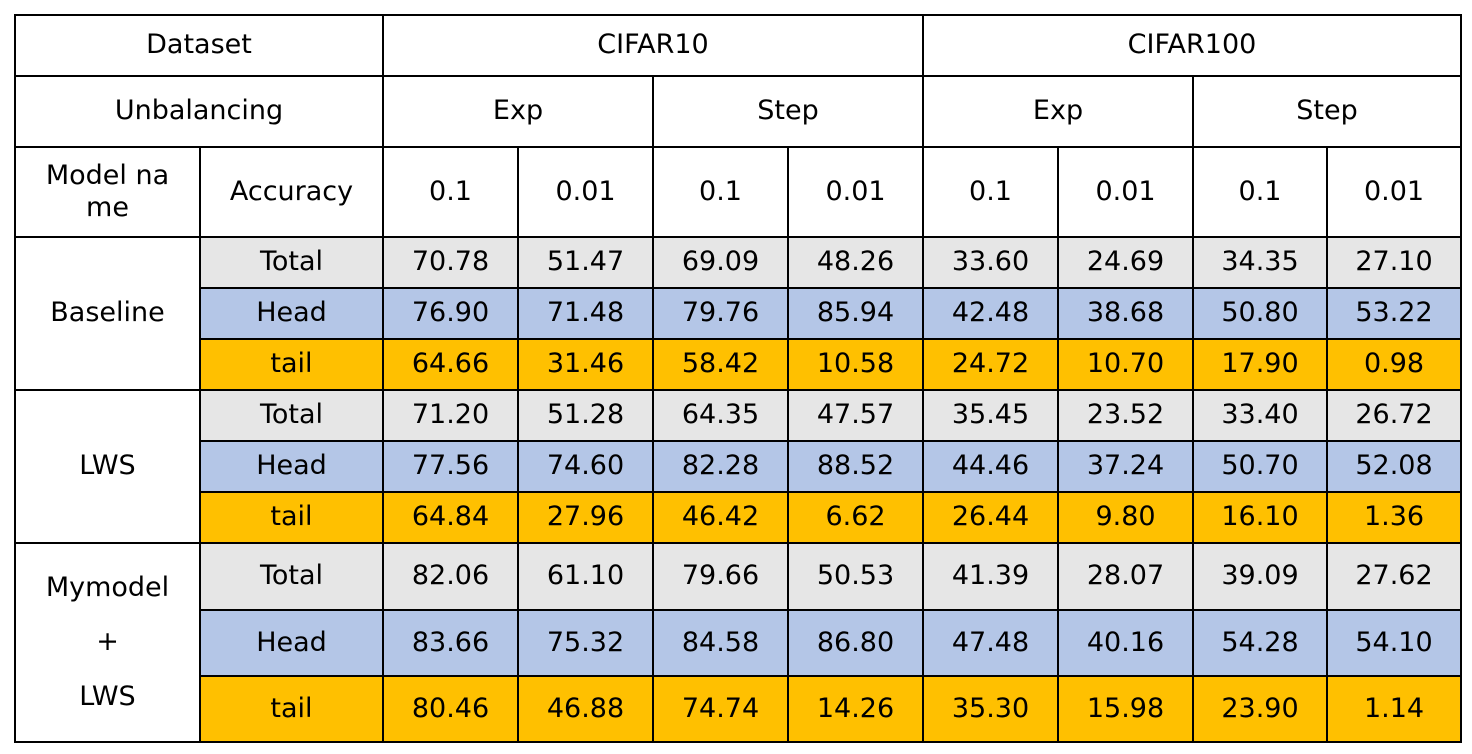 This screenshot has width=1472, height=754. I want to click on value-cell: 34.35, so click(1260, 262).